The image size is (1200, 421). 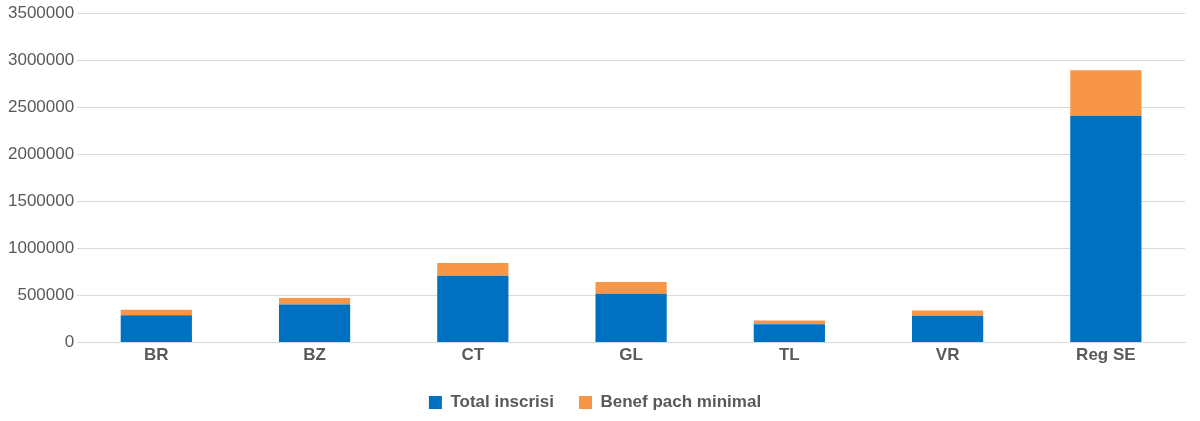 What do you see at coordinates (681, 402) in the screenshot?
I see `legend-label: Benef pach minimal` at bounding box center [681, 402].